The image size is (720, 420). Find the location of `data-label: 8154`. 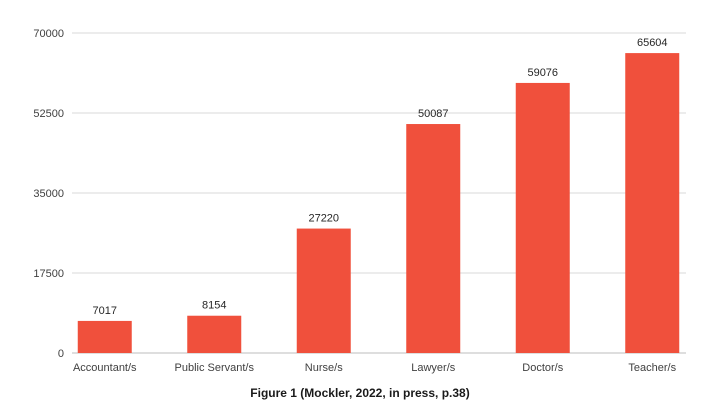

data-label: 8154 is located at coordinates (214, 306).